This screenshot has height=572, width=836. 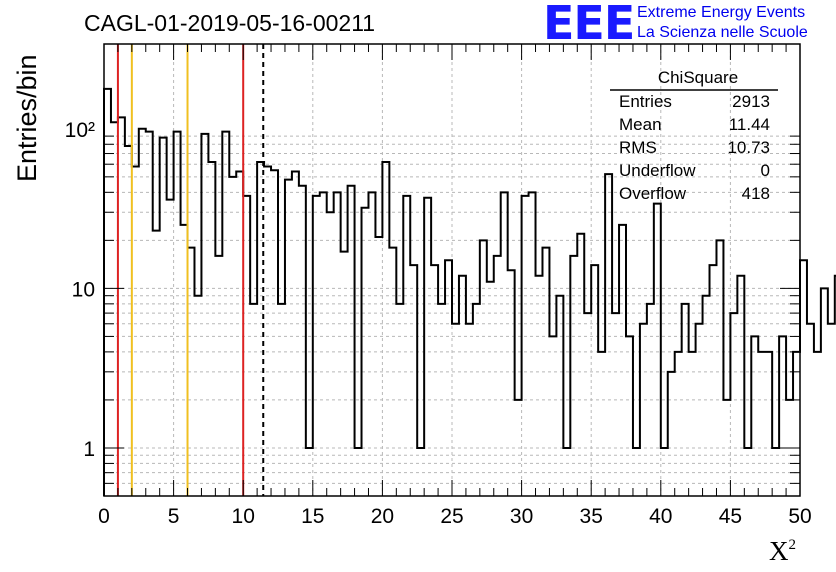 I want to click on stats-entries-label: Entries, so click(x=645, y=101).